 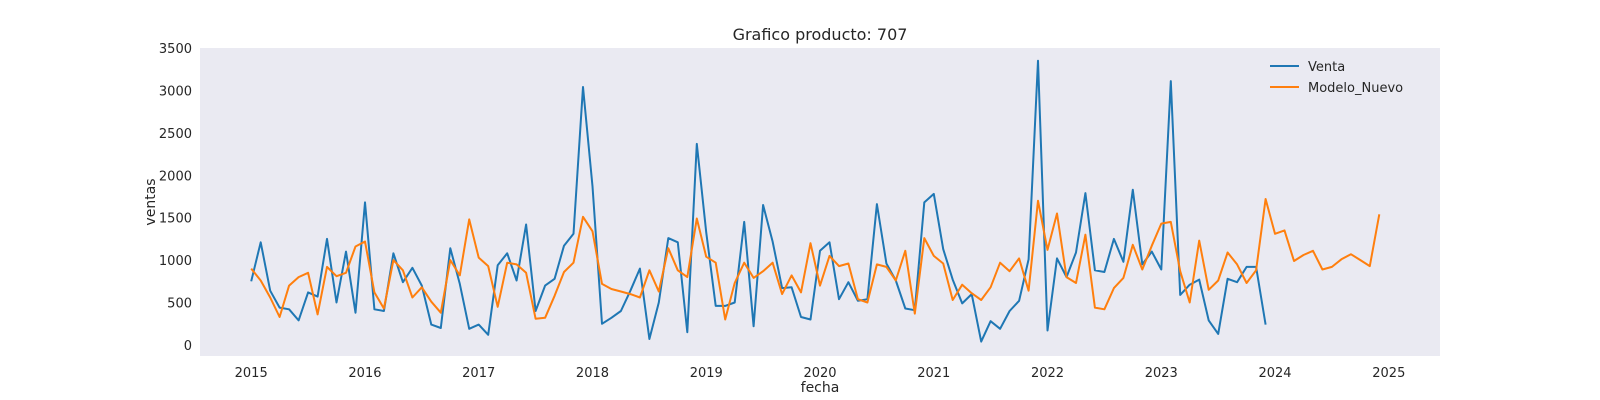 What do you see at coordinates (188, 346) in the screenshot?
I see `y-tick-label: 0` at bounding box center [188, 346].